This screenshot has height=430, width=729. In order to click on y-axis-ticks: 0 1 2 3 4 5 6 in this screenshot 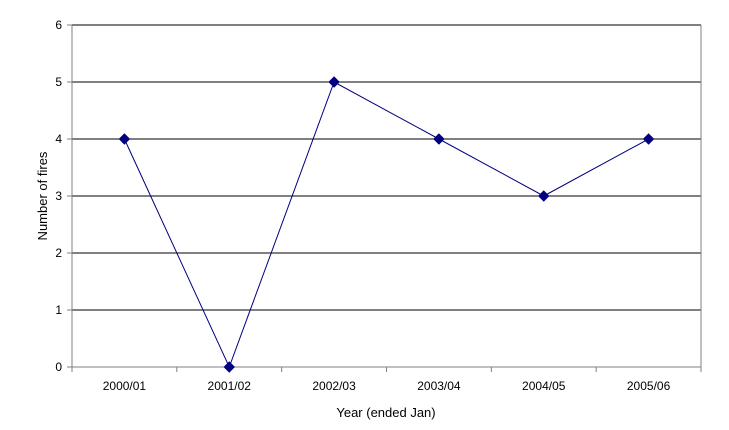, I will do `click(63, 196)`.